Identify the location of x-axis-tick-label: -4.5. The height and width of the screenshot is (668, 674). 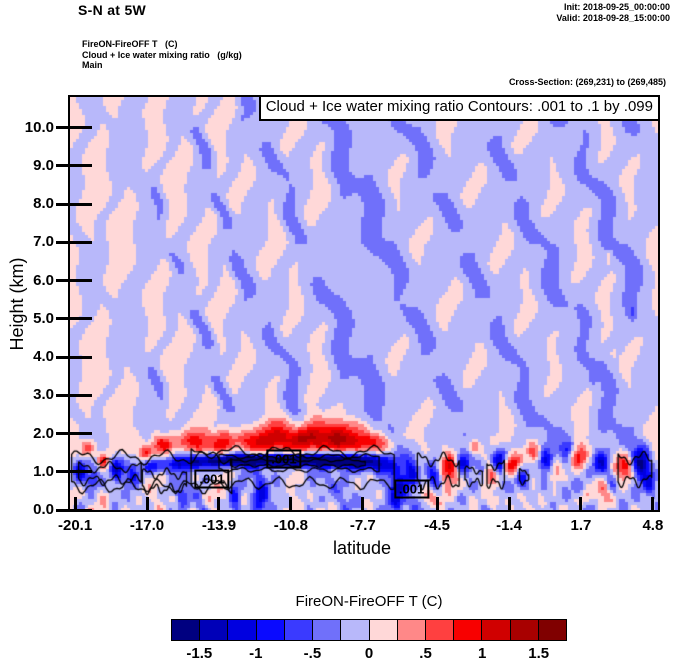
(437, 525).